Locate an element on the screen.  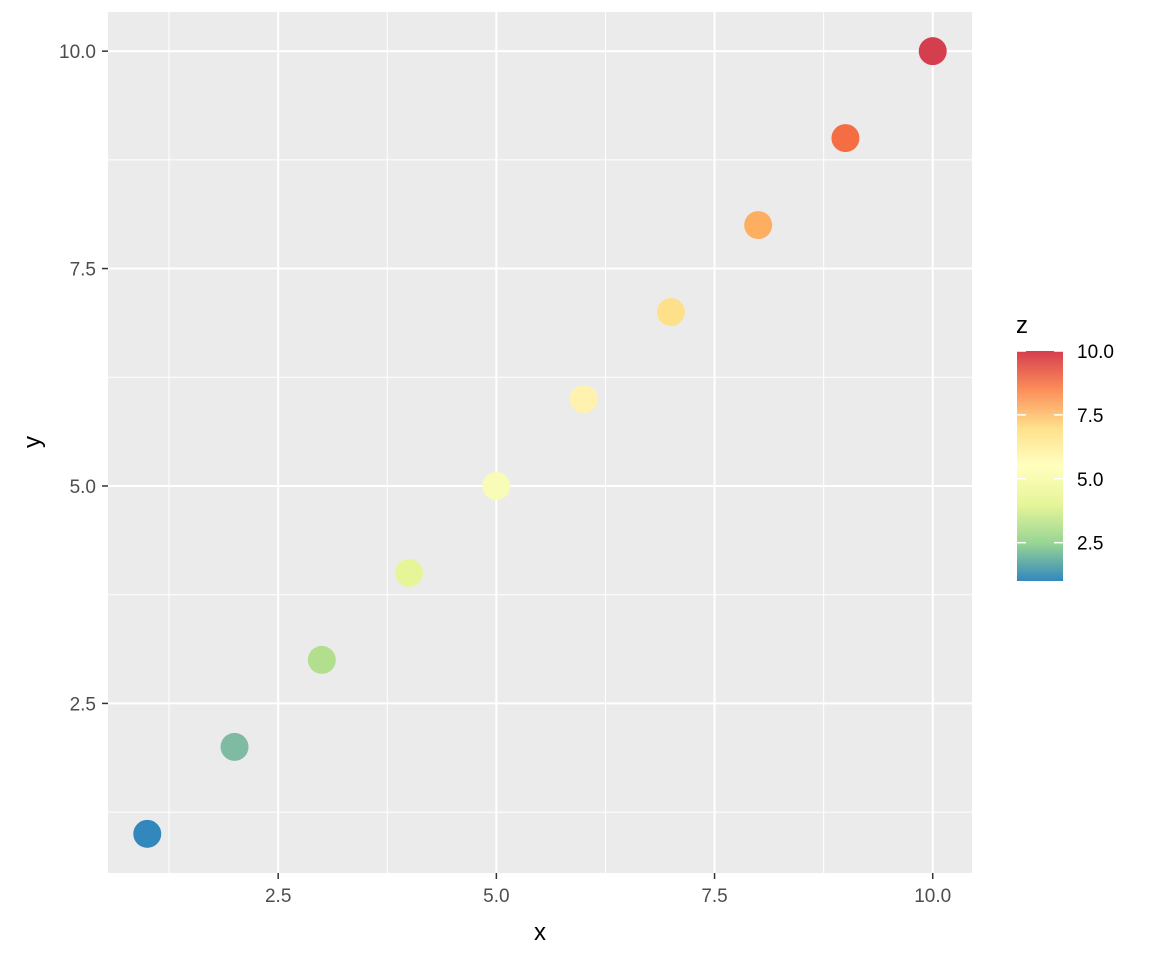
x-tick-label: 10.0 is located at coordinates (932, 896).